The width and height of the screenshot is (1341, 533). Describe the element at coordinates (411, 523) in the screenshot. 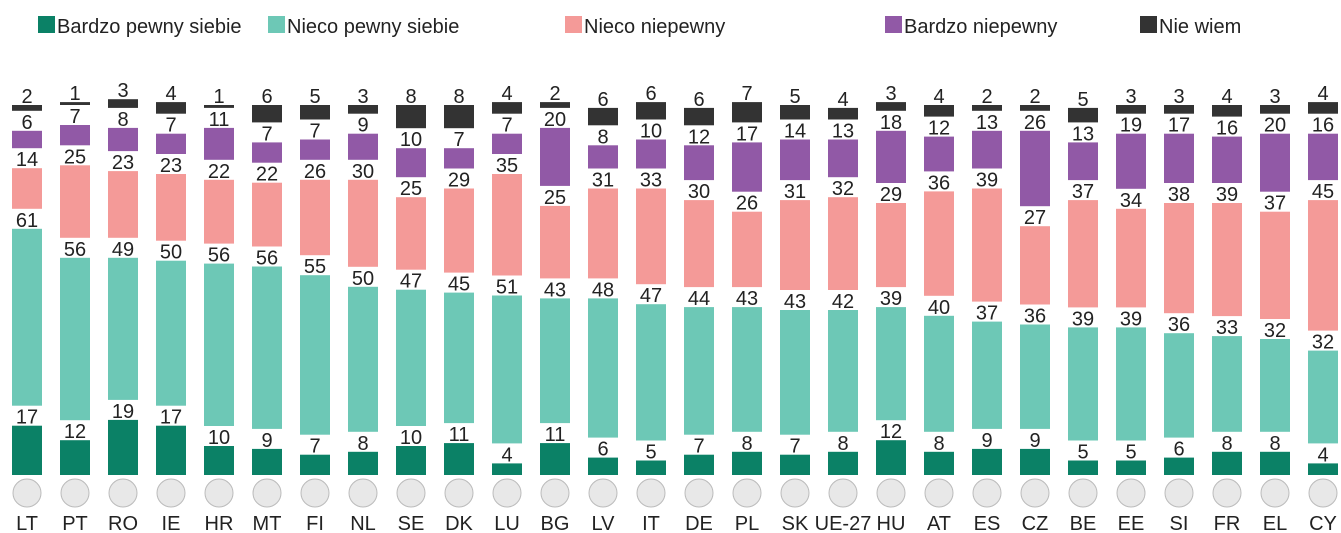

I see `x-tick-label: SE` at that location.